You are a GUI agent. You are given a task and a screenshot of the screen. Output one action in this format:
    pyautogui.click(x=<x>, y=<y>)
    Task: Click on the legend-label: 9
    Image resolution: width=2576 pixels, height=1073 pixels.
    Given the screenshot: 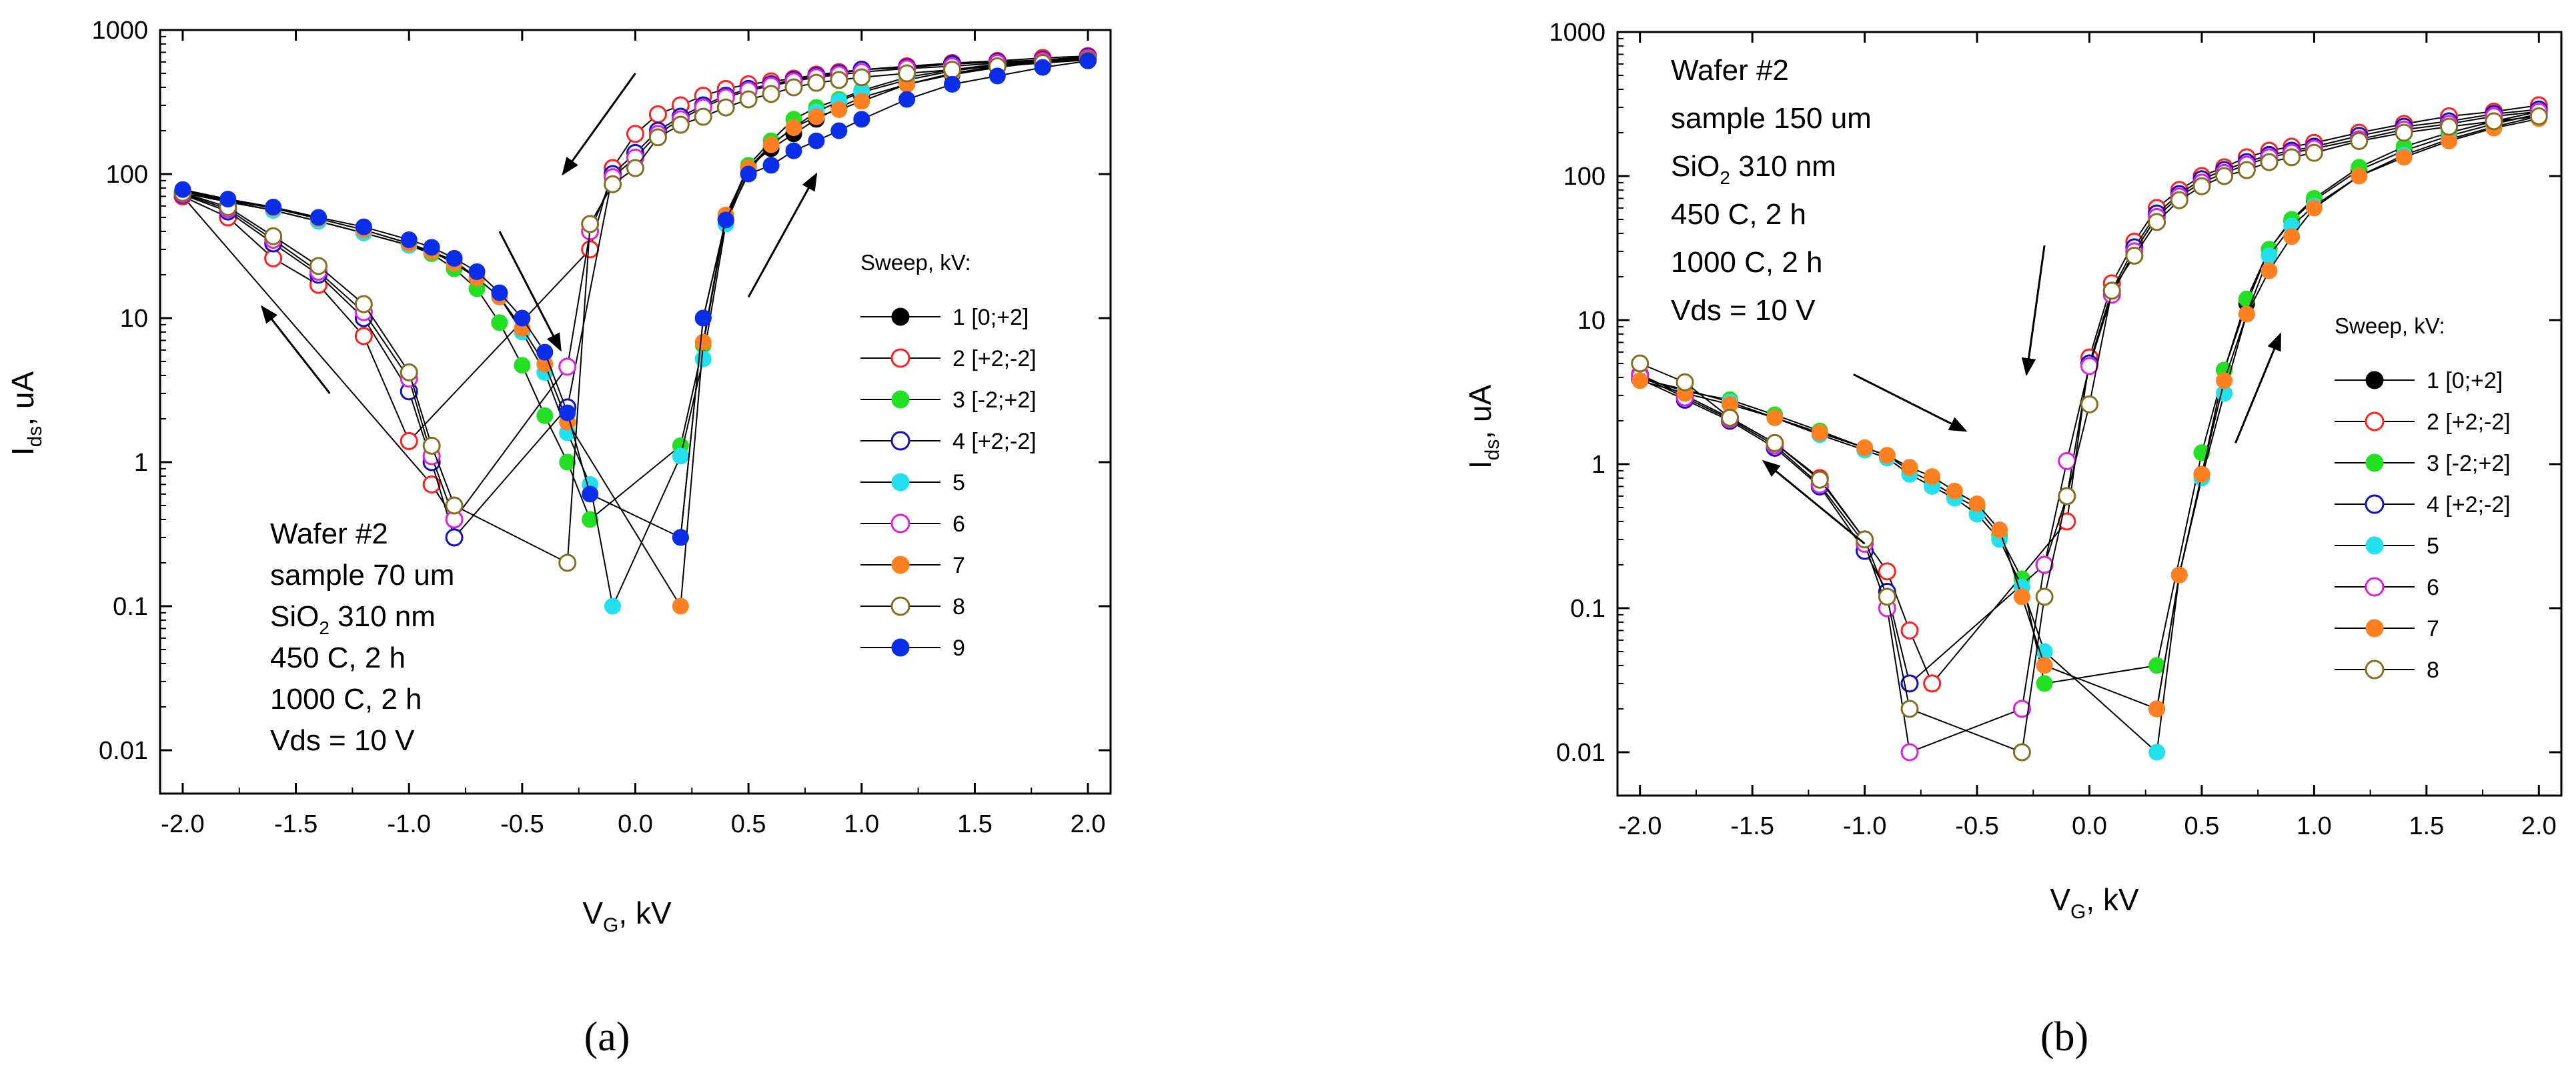 What is the action you would take?
    pyautogui.click(x=958, y=648)
    